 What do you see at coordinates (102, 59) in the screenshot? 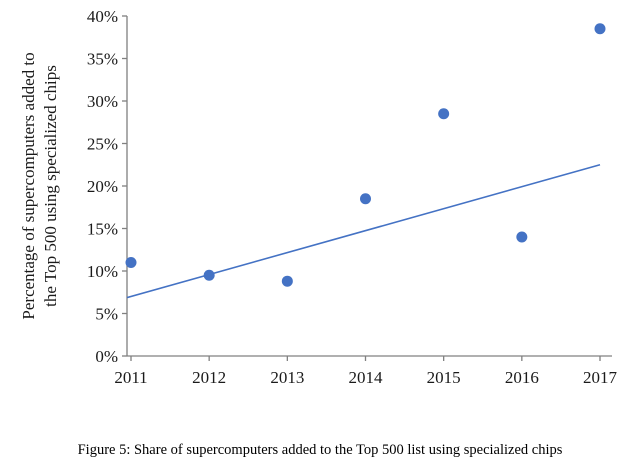
I see `y-tick-label: 35%` at bounding box center [102, 59].